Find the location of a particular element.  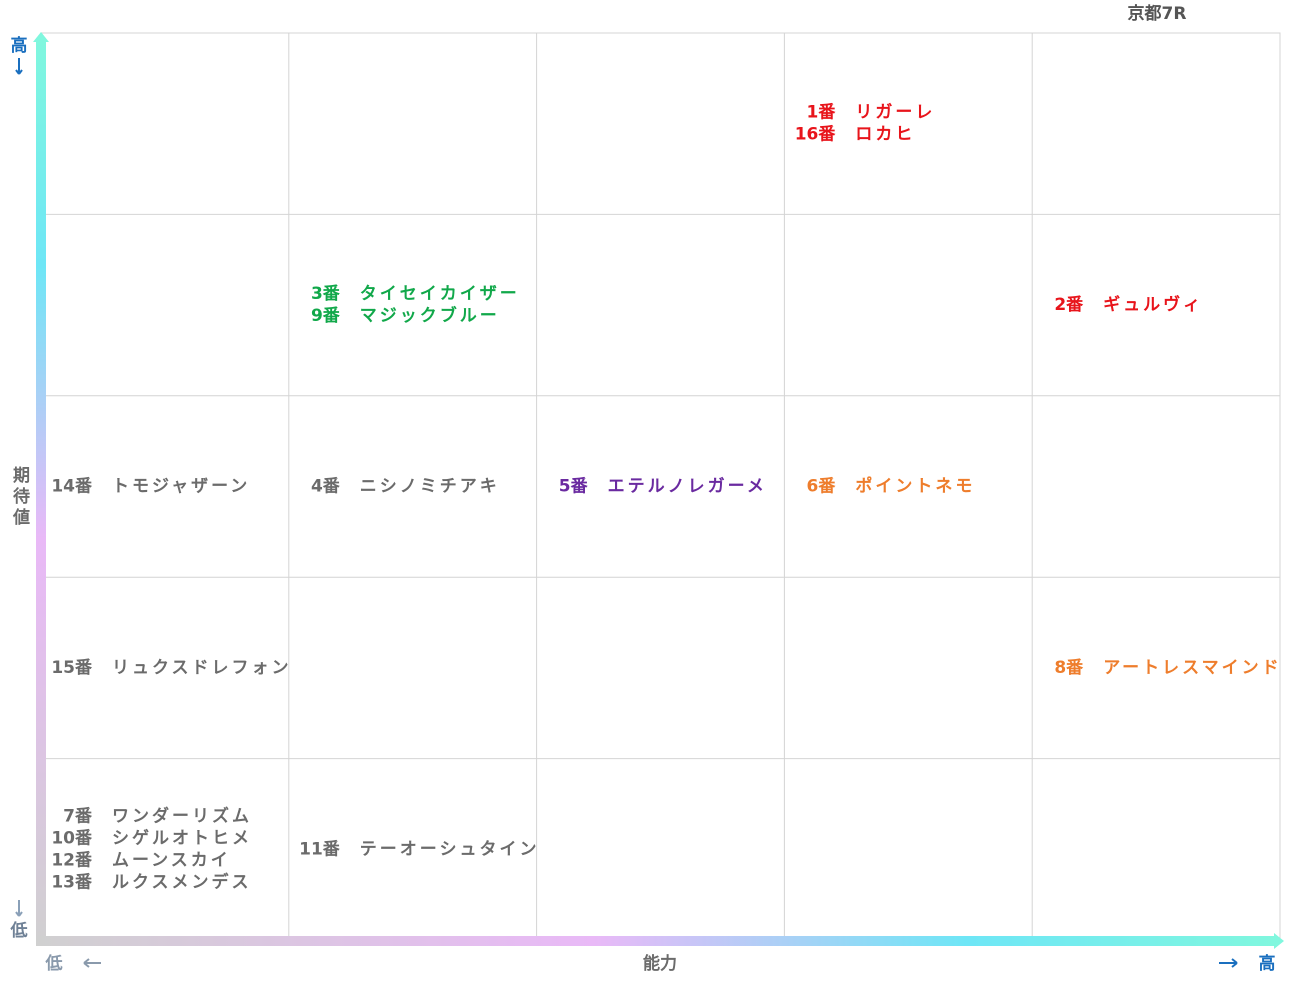

y-low: 低 is located at coordinates (19, 930).